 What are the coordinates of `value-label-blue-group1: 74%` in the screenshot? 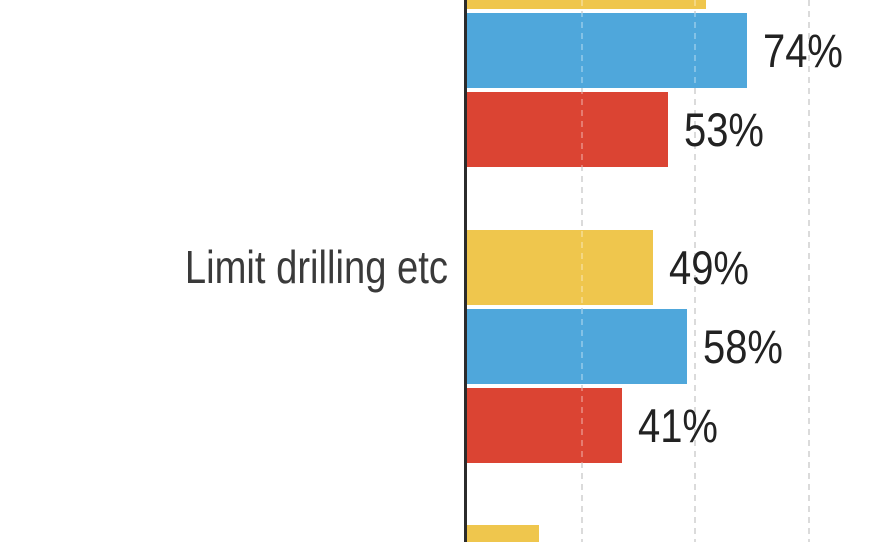 It's located at (810, 50).